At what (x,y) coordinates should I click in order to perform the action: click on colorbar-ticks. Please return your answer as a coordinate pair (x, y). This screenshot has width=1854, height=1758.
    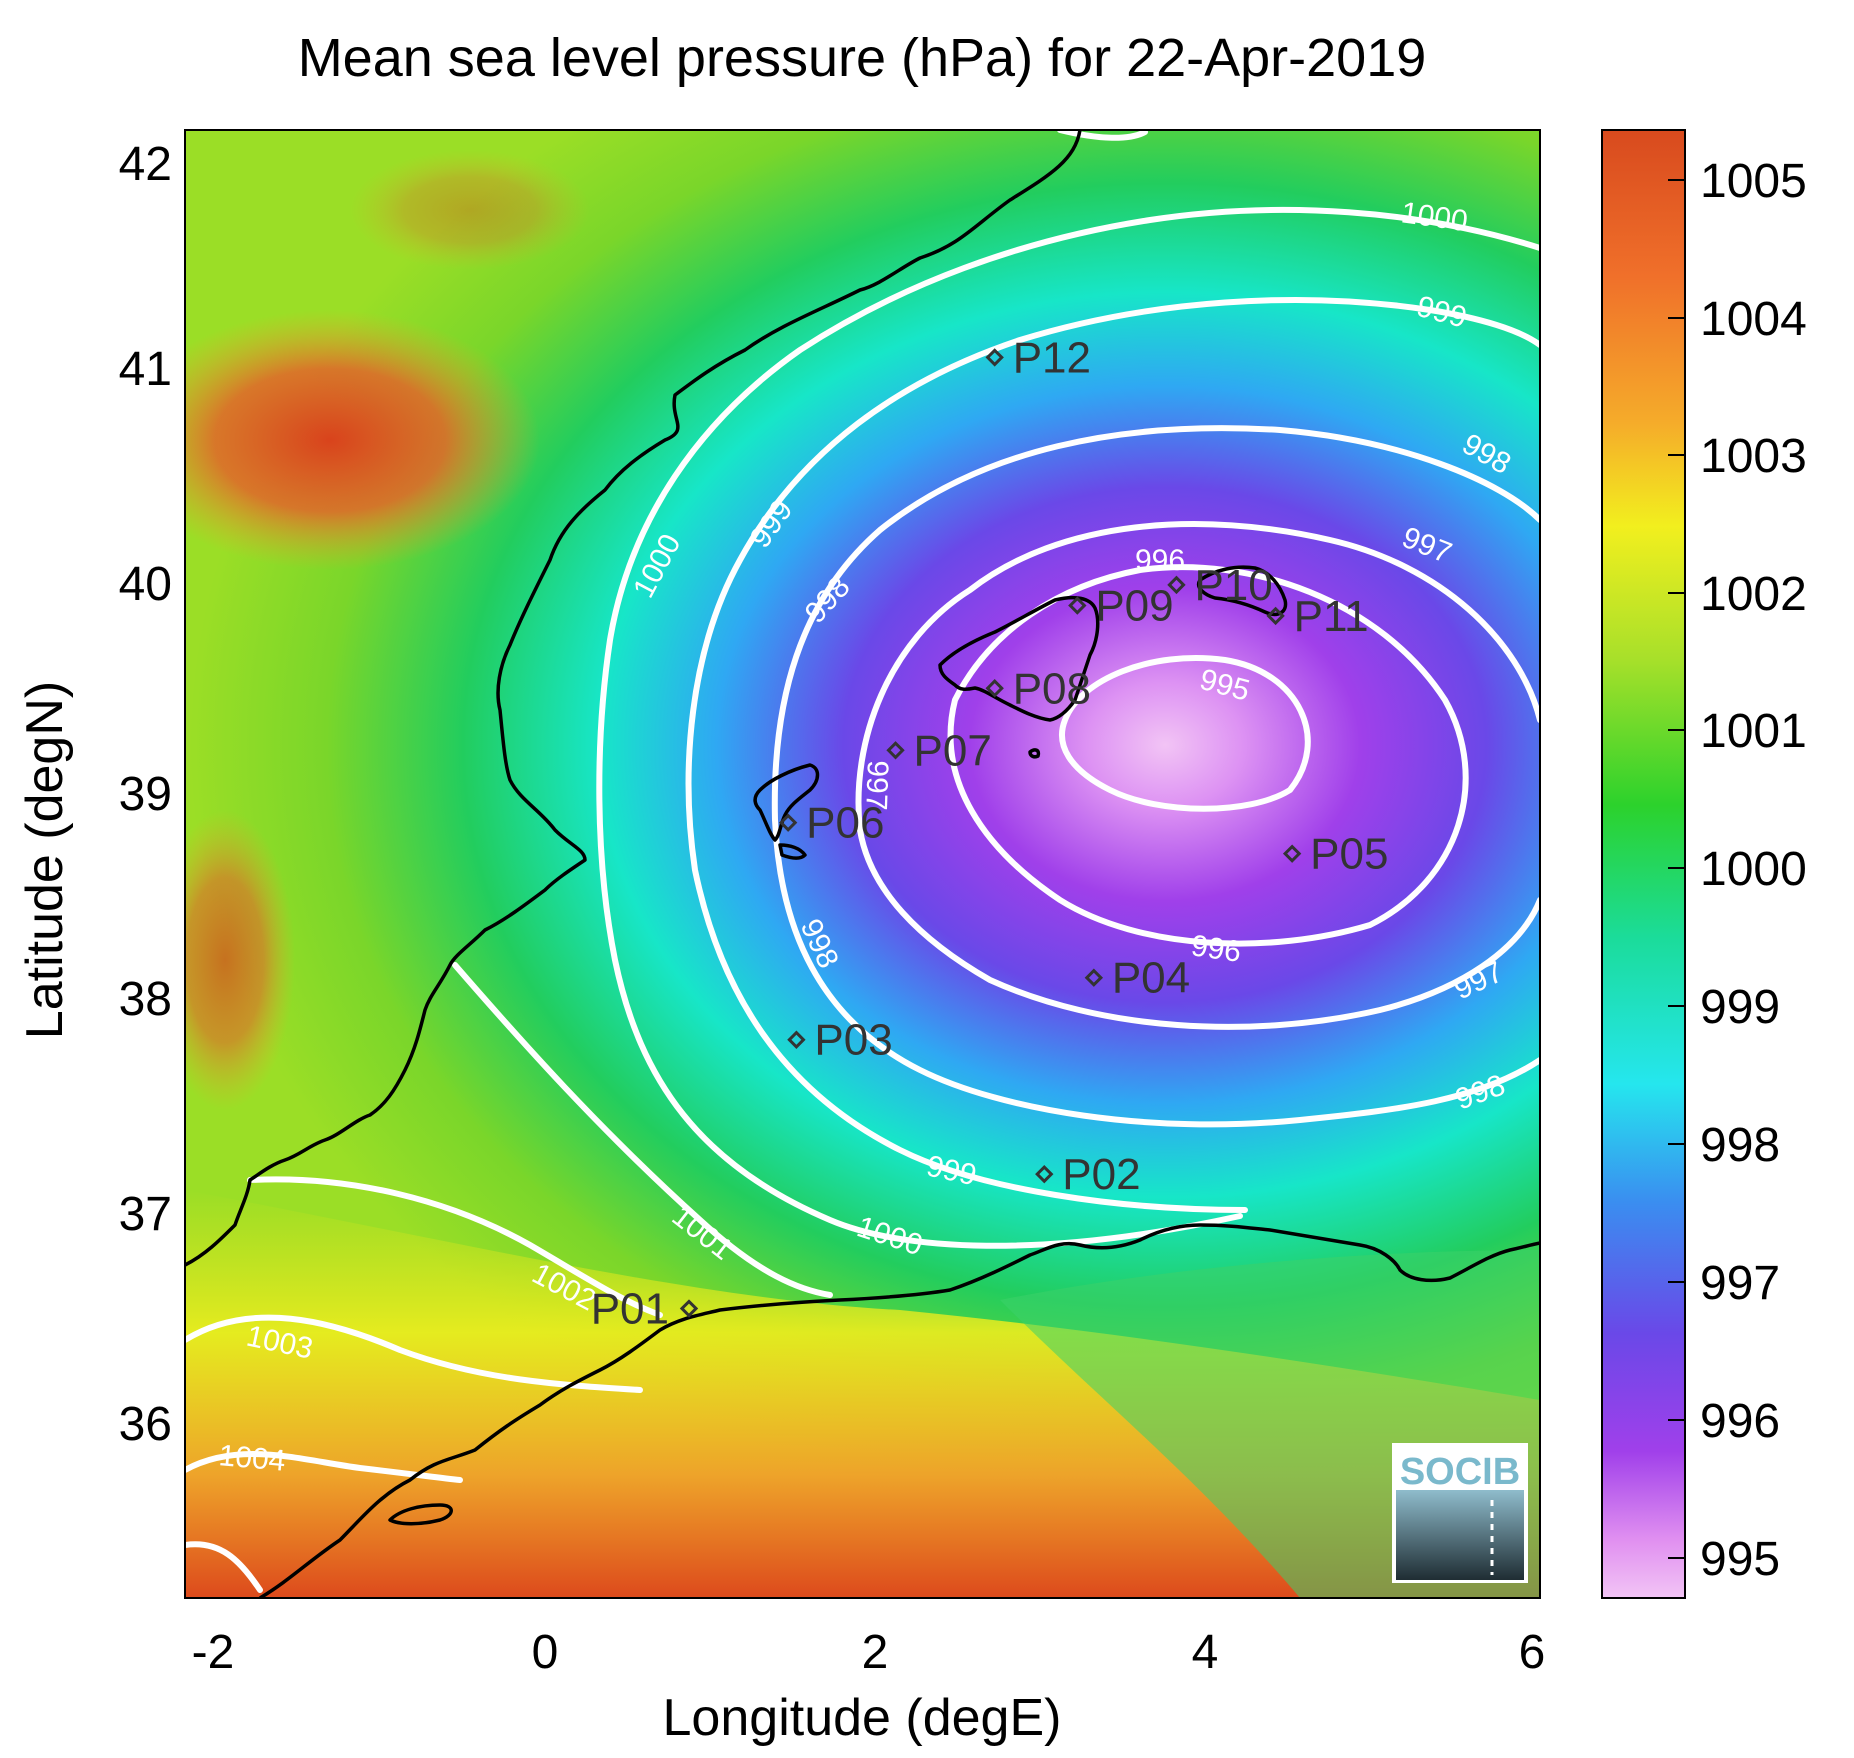
    Looking at the image, I should click on (1676, 869).